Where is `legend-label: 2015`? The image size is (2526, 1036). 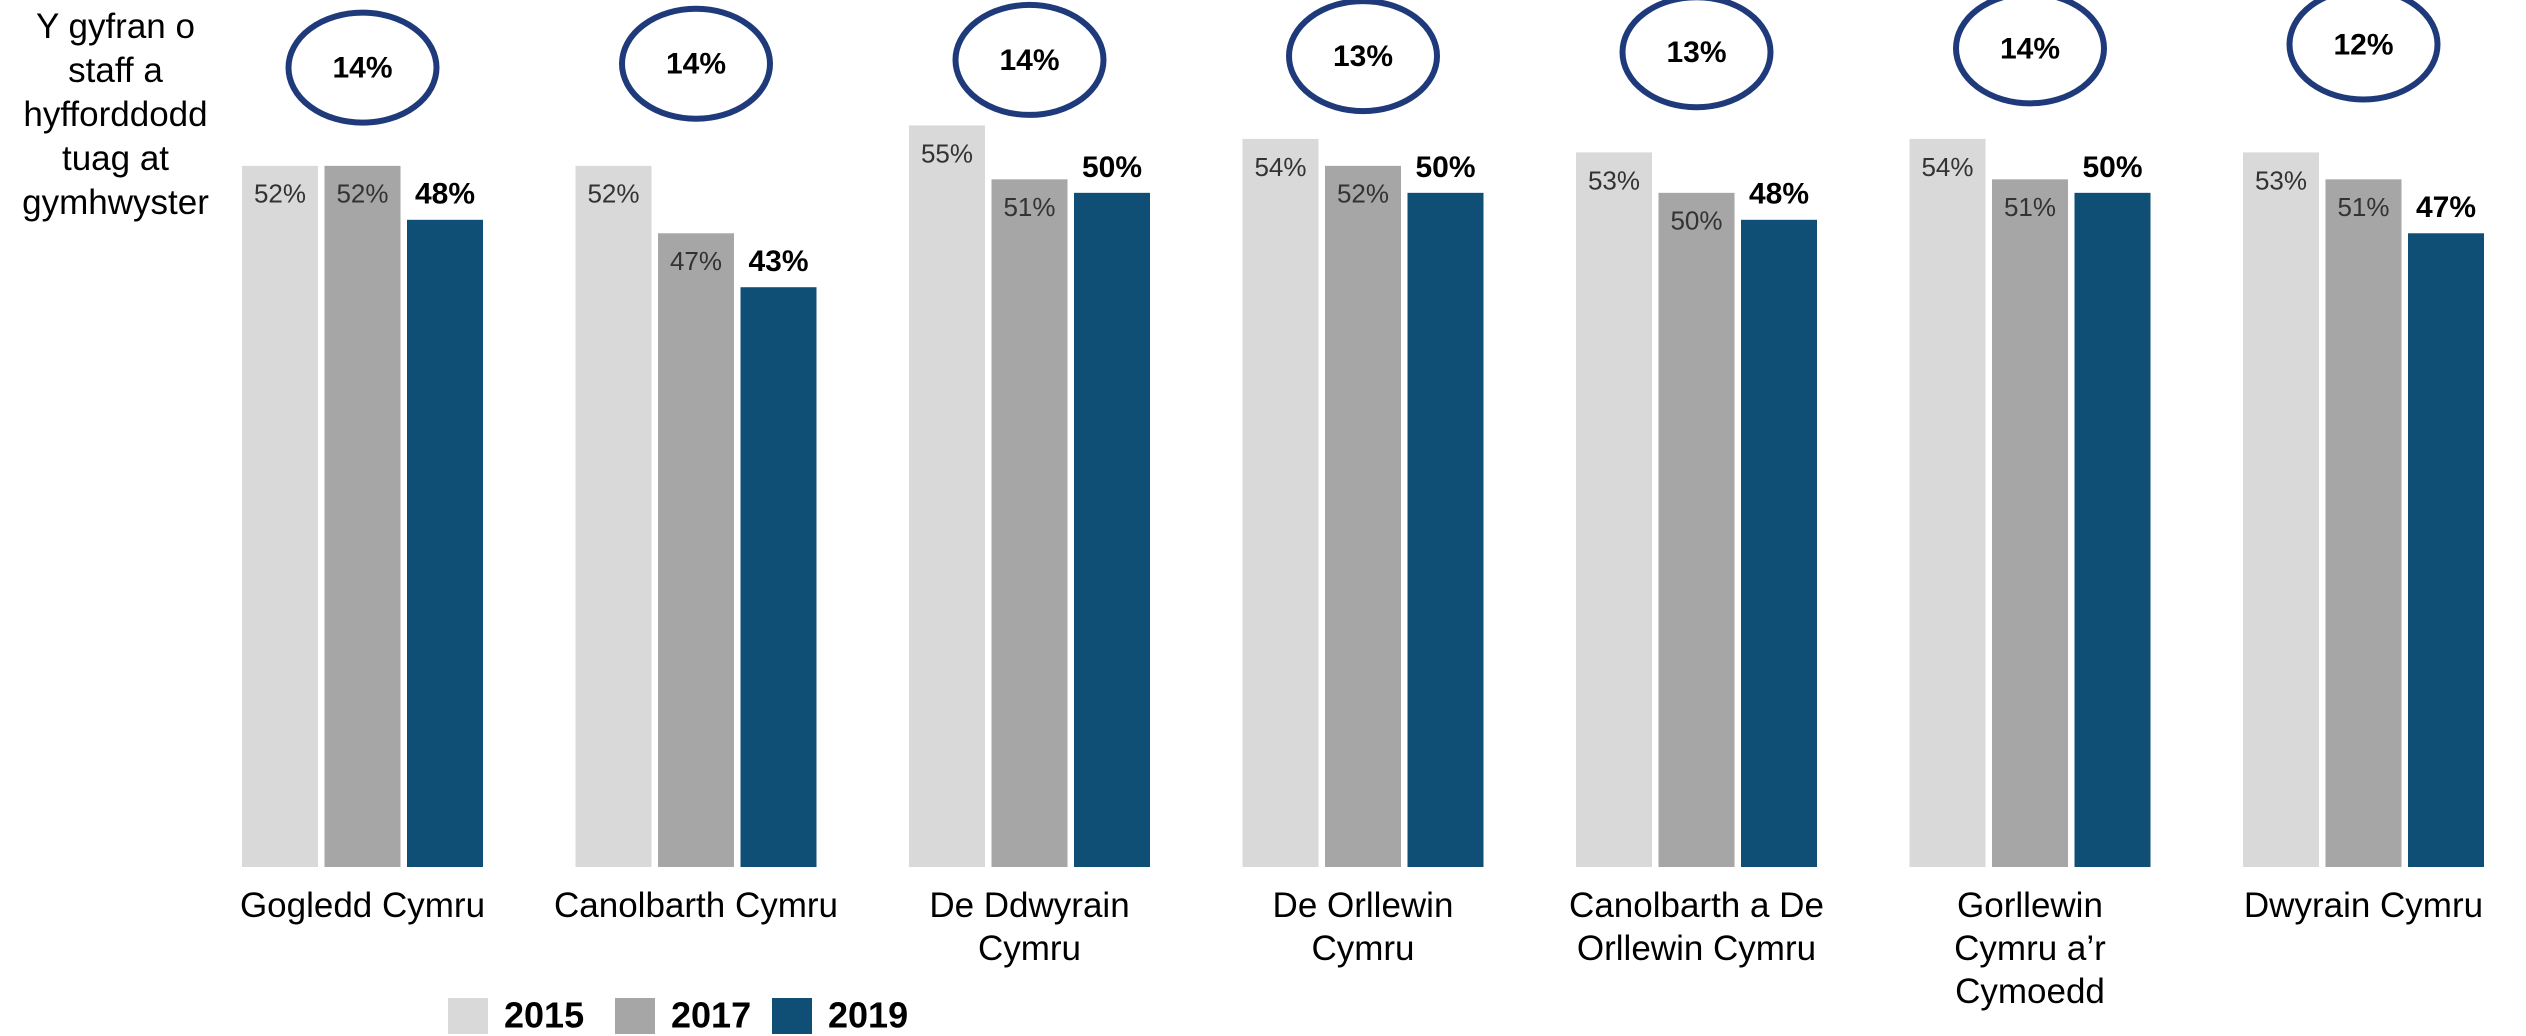
legend-label: 2015 is located at coordinates (544, 1015).